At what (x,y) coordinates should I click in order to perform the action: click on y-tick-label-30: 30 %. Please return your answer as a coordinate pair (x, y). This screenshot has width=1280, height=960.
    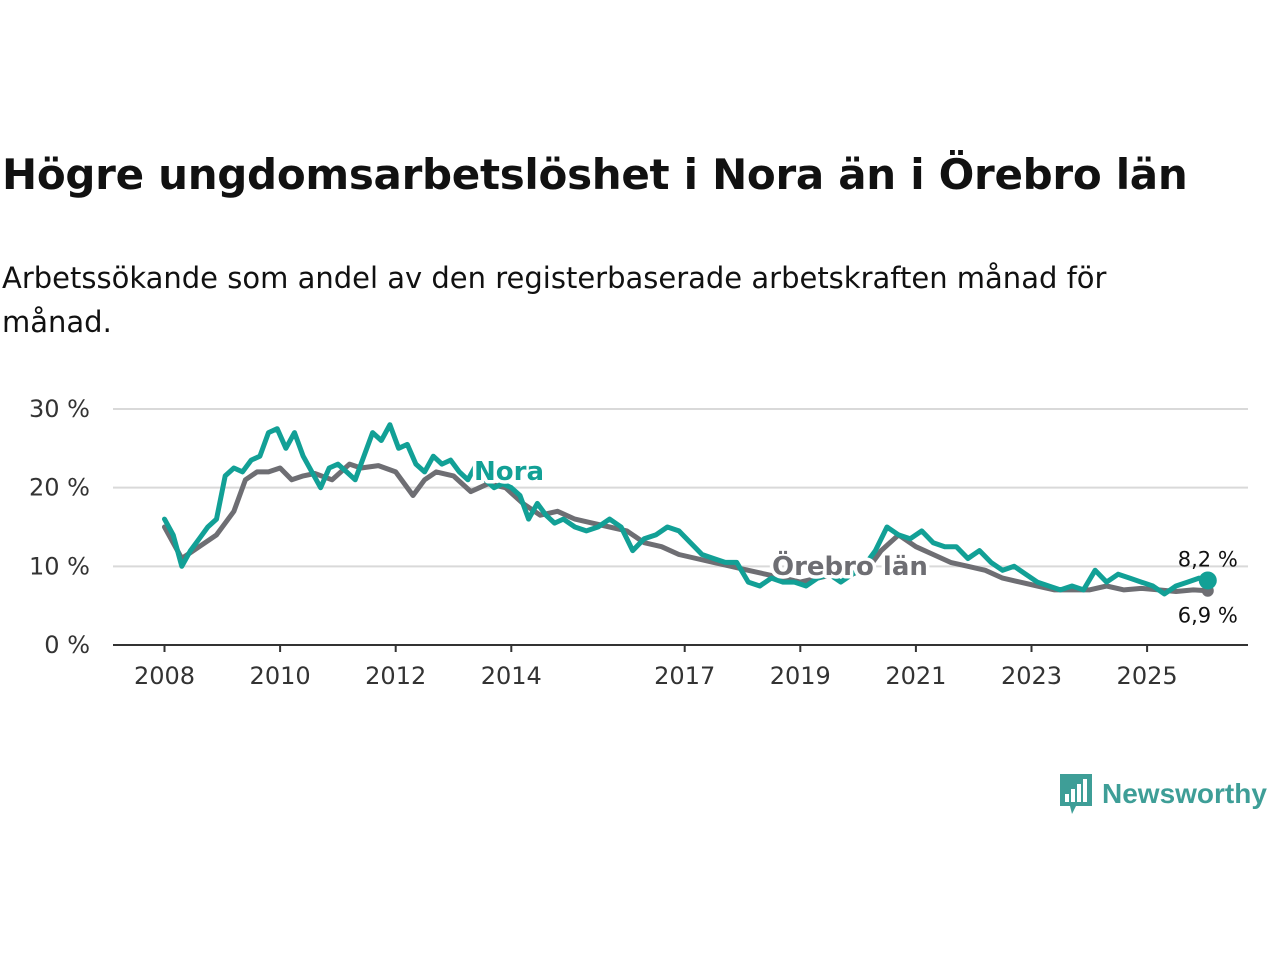
    Looking at the image, I should click on (59, 409).